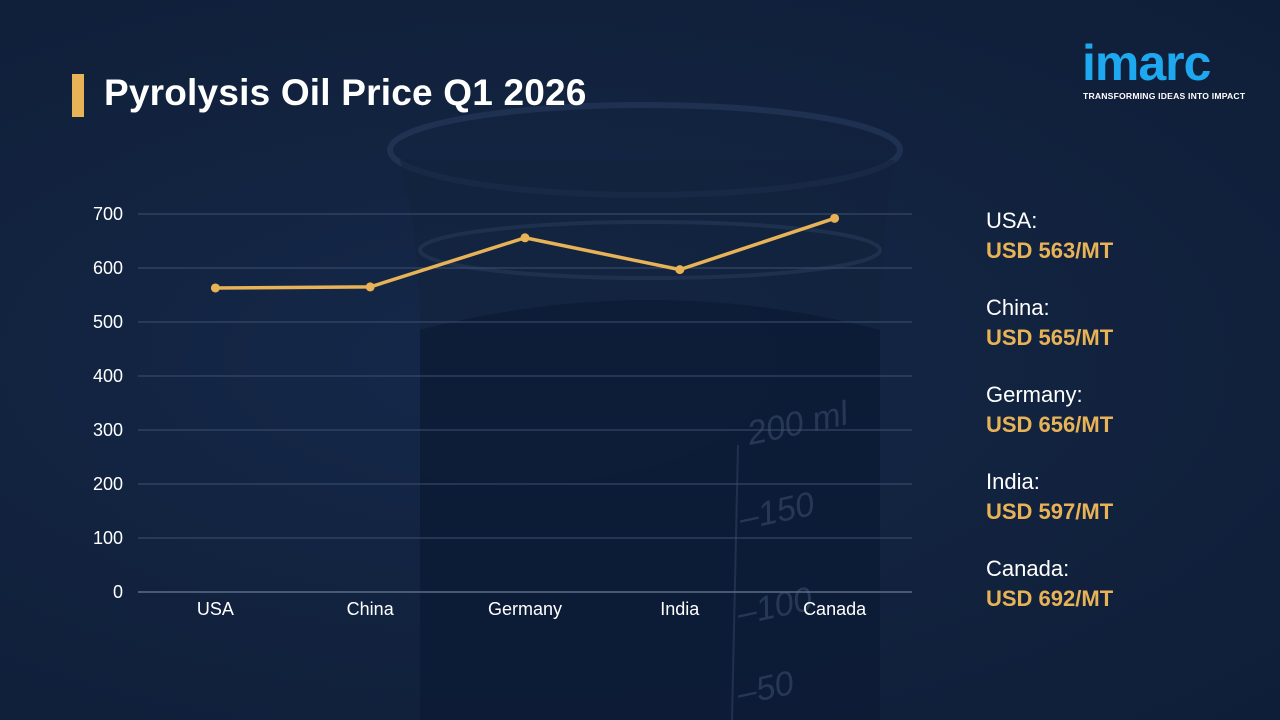 Image resolution: width=1280 pixels, height=720 pixels. I want to click on legend-item-usa: USA: USD 563/MT, so click(1049, 250).